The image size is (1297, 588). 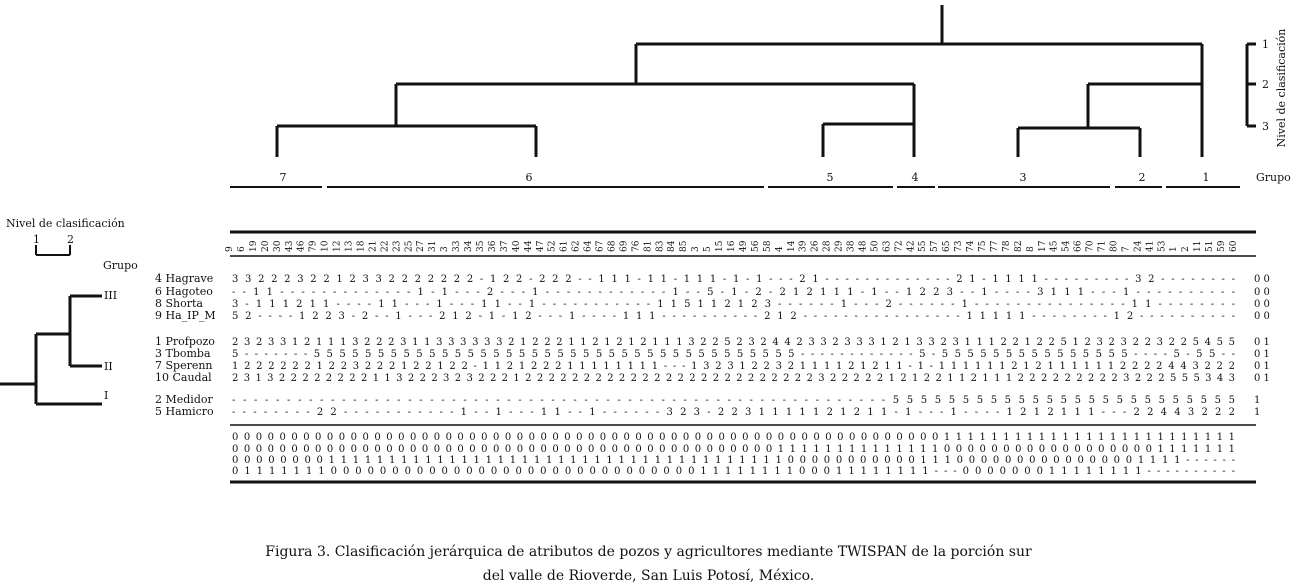 I want to click on sample-number: 16, so click(x=732, y=246).